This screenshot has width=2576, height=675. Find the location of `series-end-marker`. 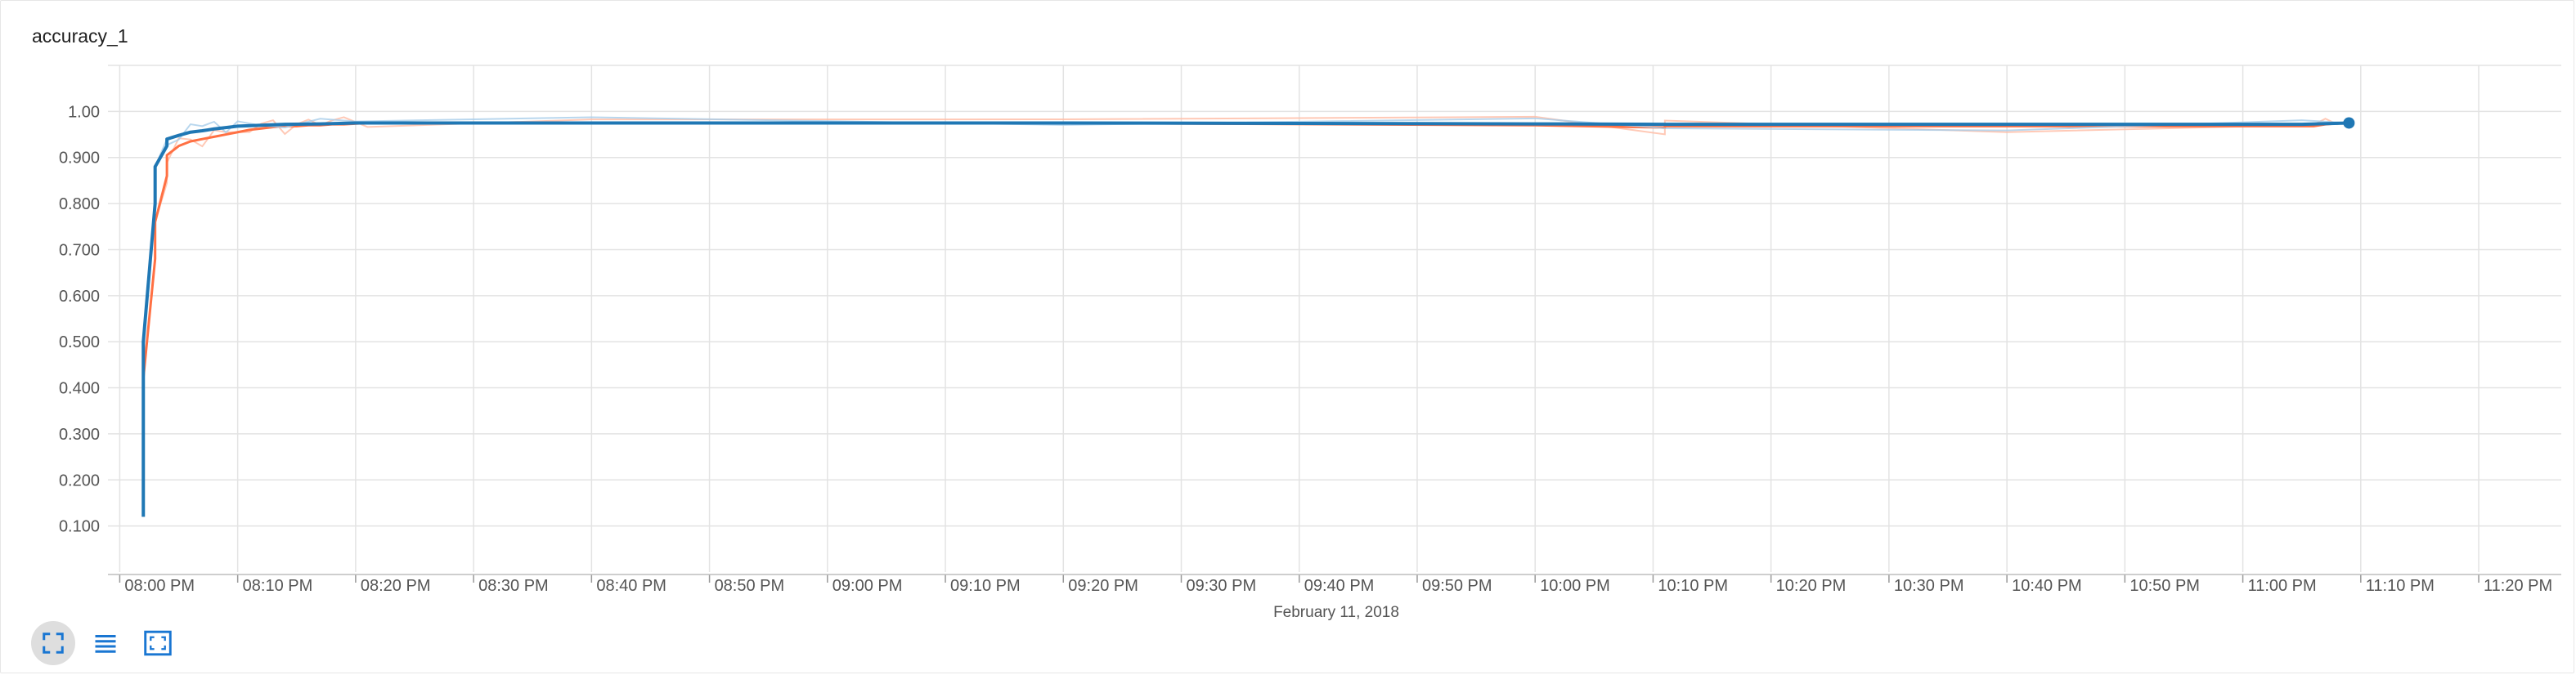

series-end-marker is located at coordinates (2349, 123).